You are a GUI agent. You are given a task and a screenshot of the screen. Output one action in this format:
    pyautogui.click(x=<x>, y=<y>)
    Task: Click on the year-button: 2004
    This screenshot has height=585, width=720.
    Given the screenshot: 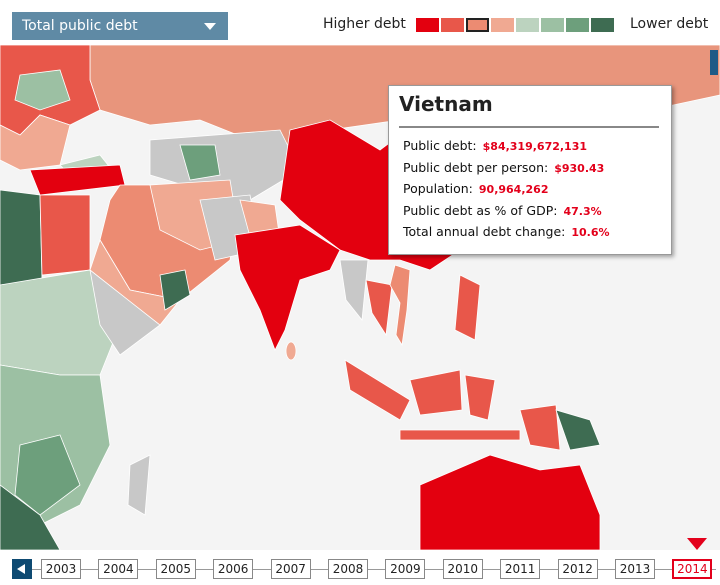 What is the action you would take?
    pyautogui.click(x=118, y=569)
    